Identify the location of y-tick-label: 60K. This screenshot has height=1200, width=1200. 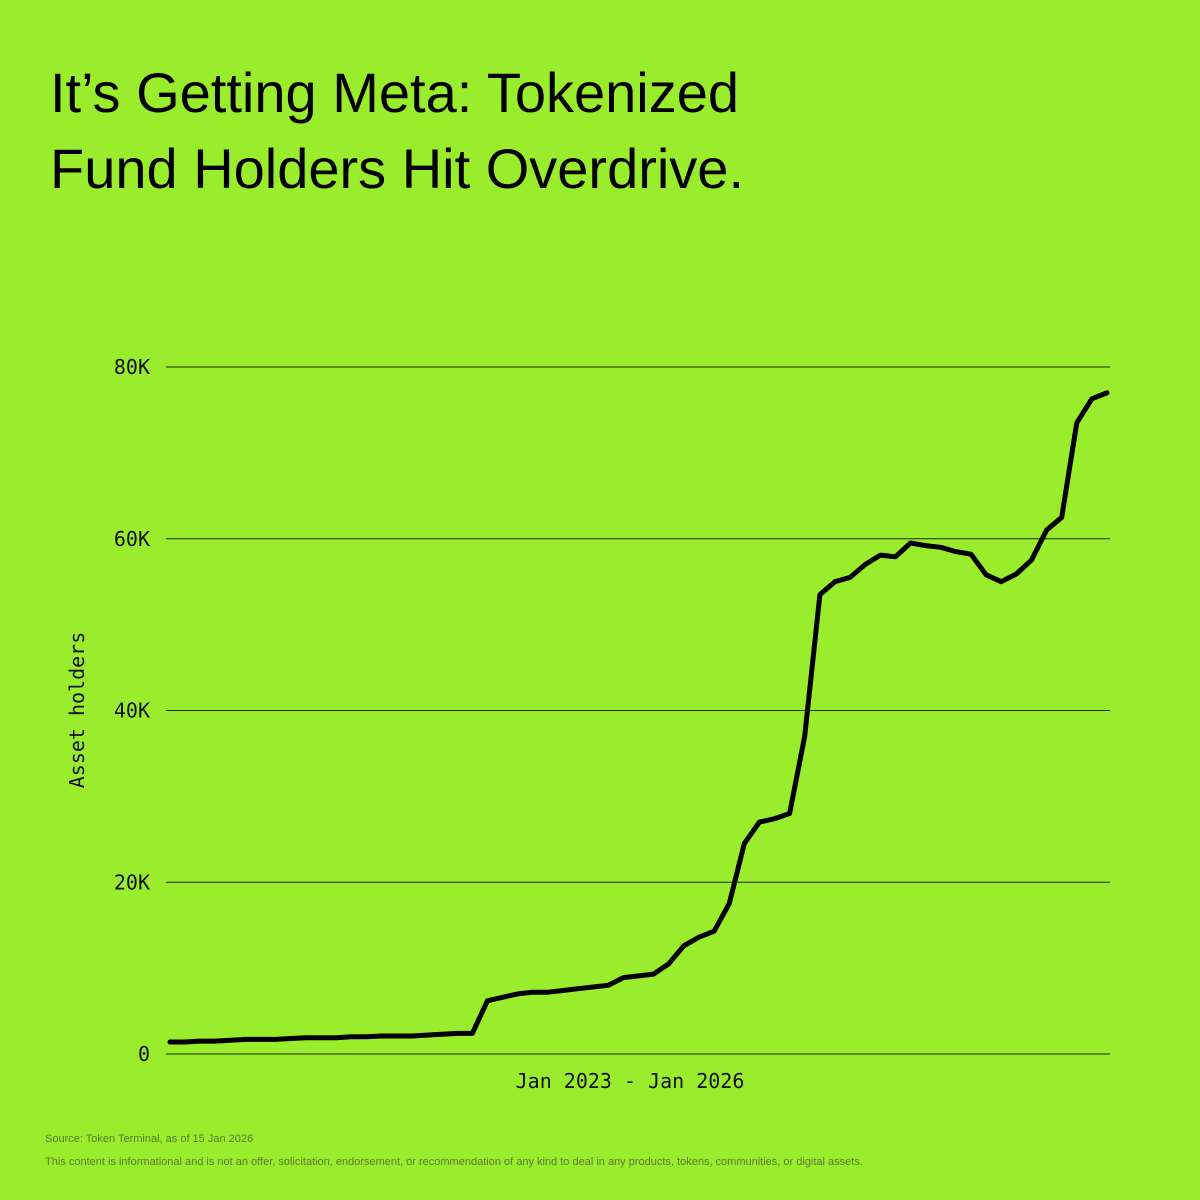
(132, 539).